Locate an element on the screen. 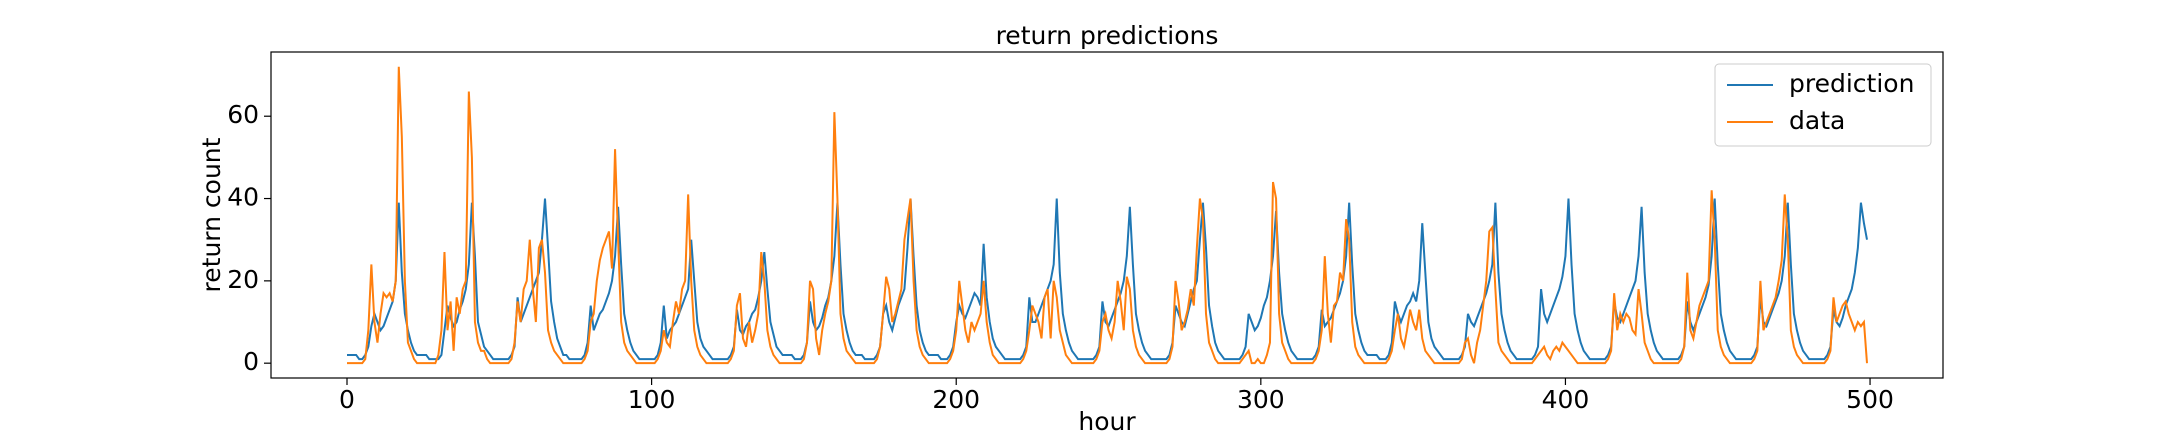 The width and height of the screenshot is (2160, 432). x-tick-label: 0 is located at coordinates (347, 399).